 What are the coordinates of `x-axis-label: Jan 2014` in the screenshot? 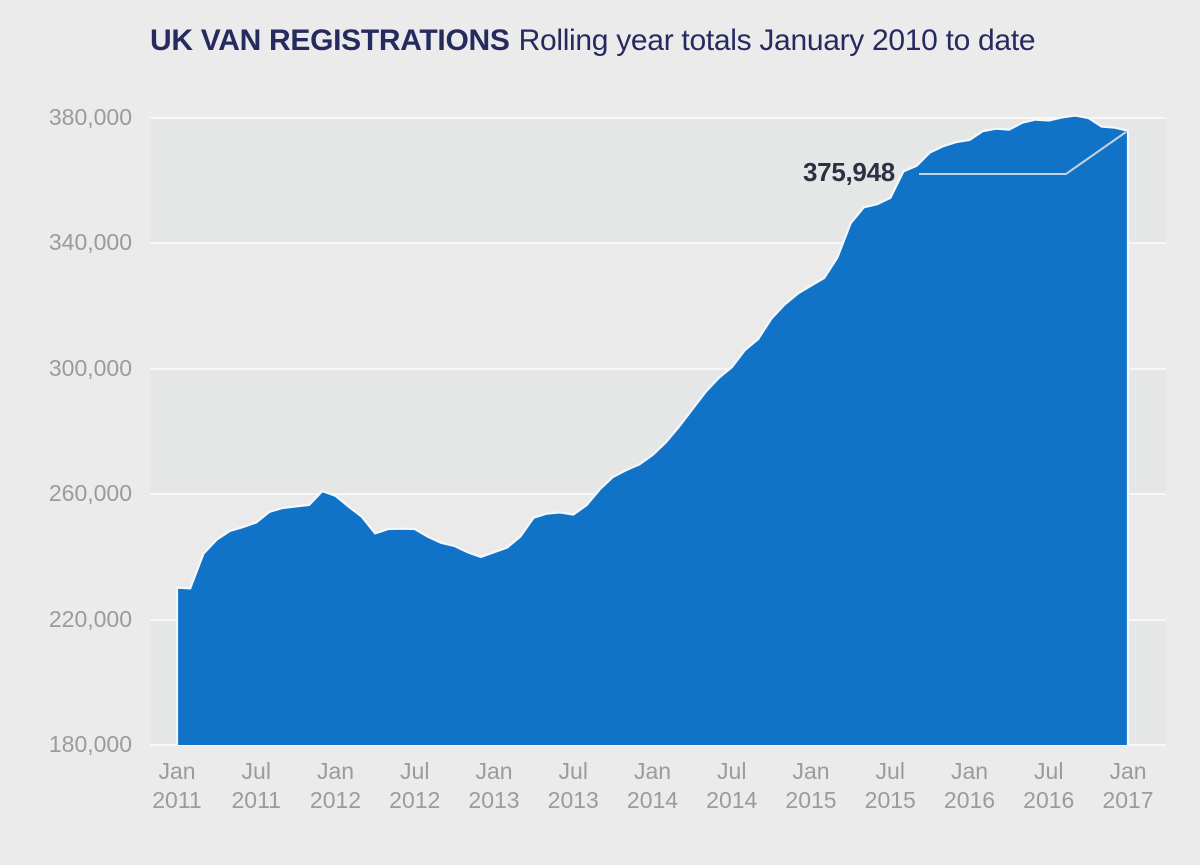 It's located at (652, 785).